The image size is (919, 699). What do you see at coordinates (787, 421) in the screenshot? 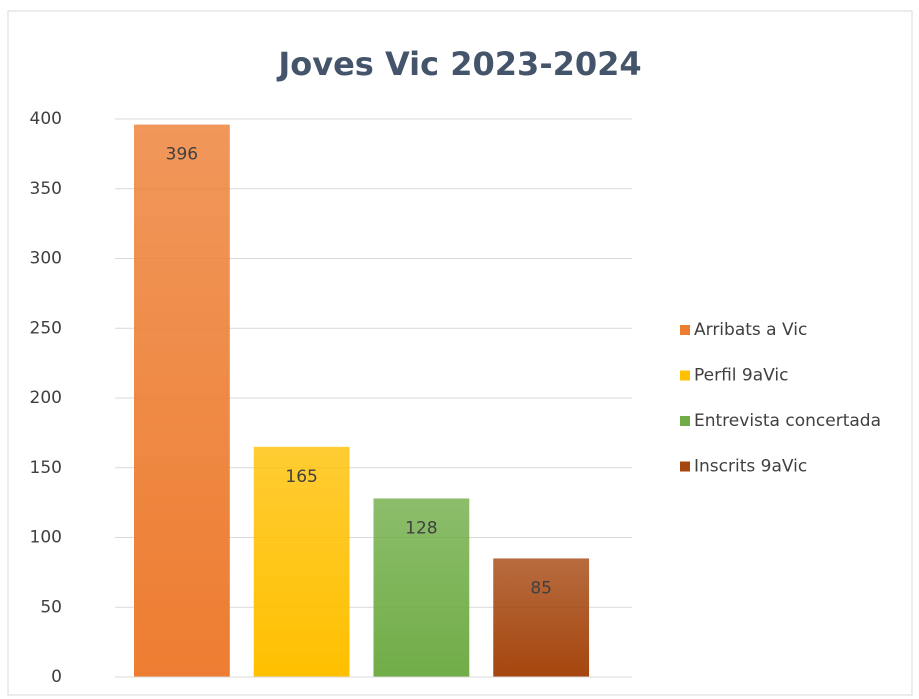
I see `legend-label: Entrevista concertada` at bounding box center [787, 421].